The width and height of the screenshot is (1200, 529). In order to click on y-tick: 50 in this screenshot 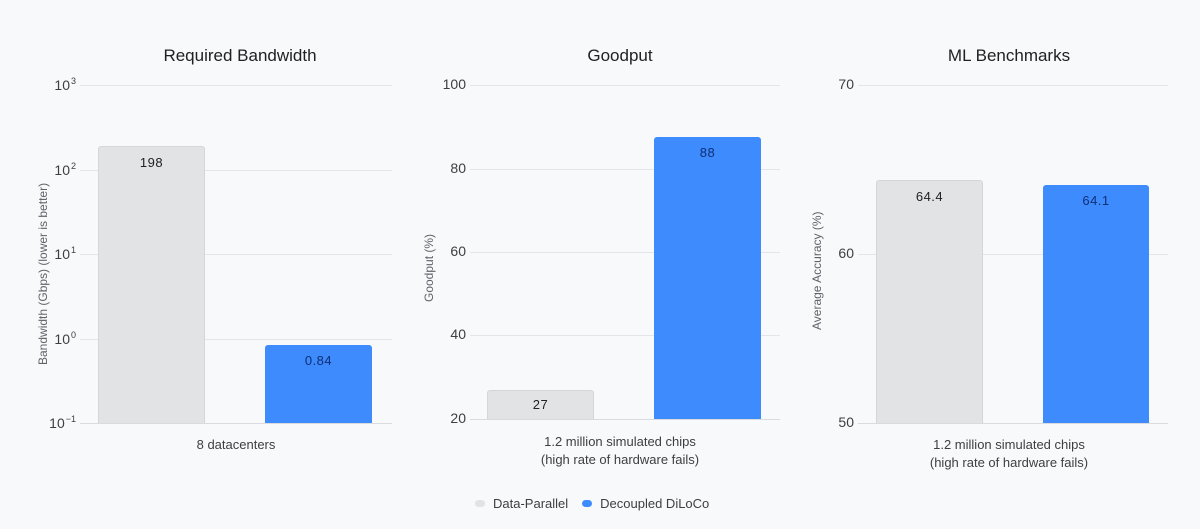, I will do `click(846, 422)`.